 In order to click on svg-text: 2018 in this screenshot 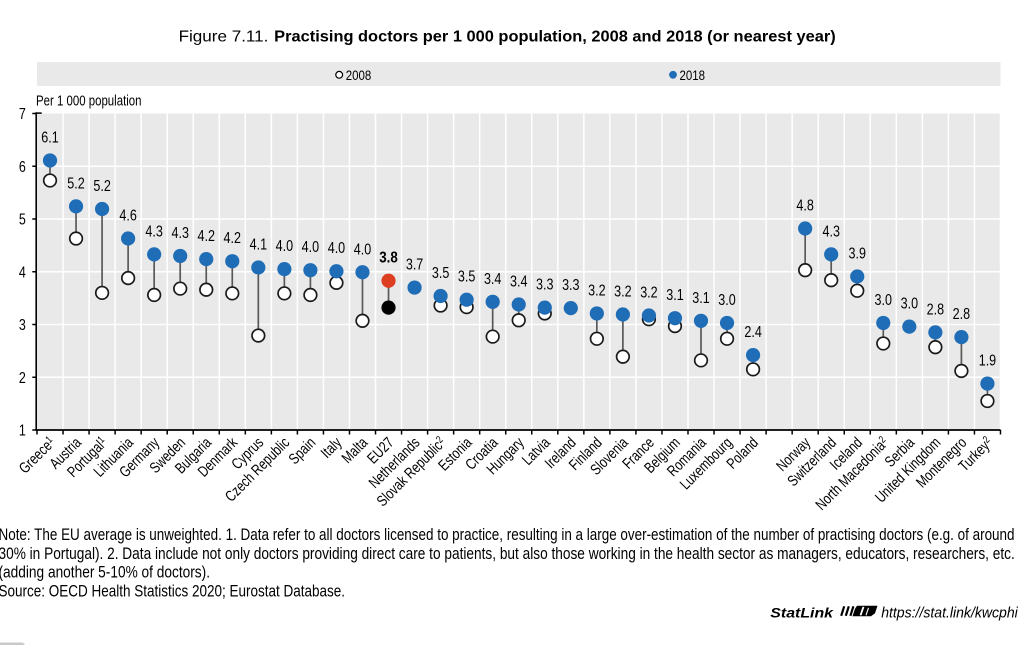, I will do `click(693, 76)`.